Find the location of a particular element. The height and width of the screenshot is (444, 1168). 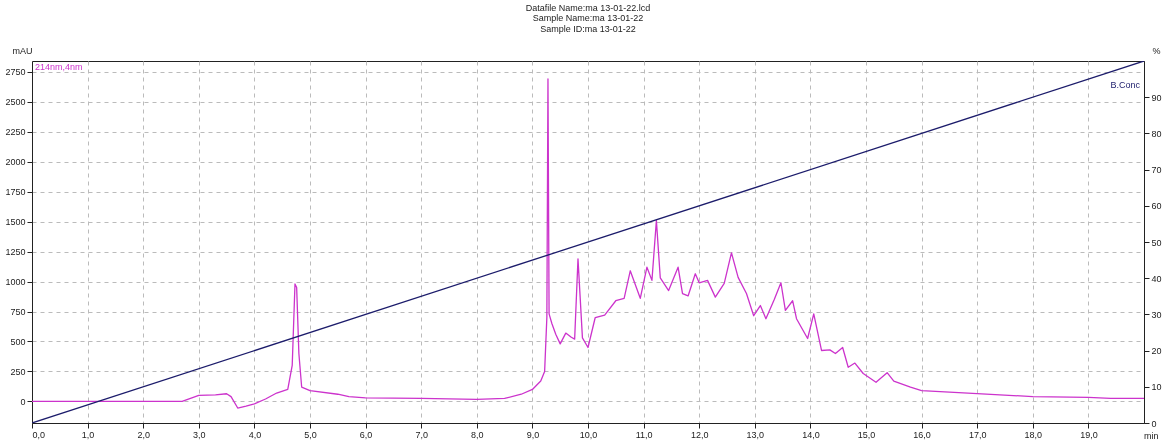

y2-axis-title: % is located at coordinates (1156, 50).